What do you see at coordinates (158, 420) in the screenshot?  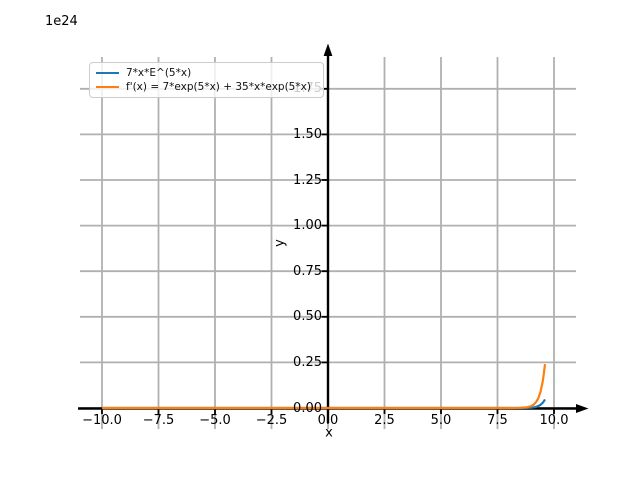 I see `x-tick-label: −7.5` at bounding box center [158, 420].